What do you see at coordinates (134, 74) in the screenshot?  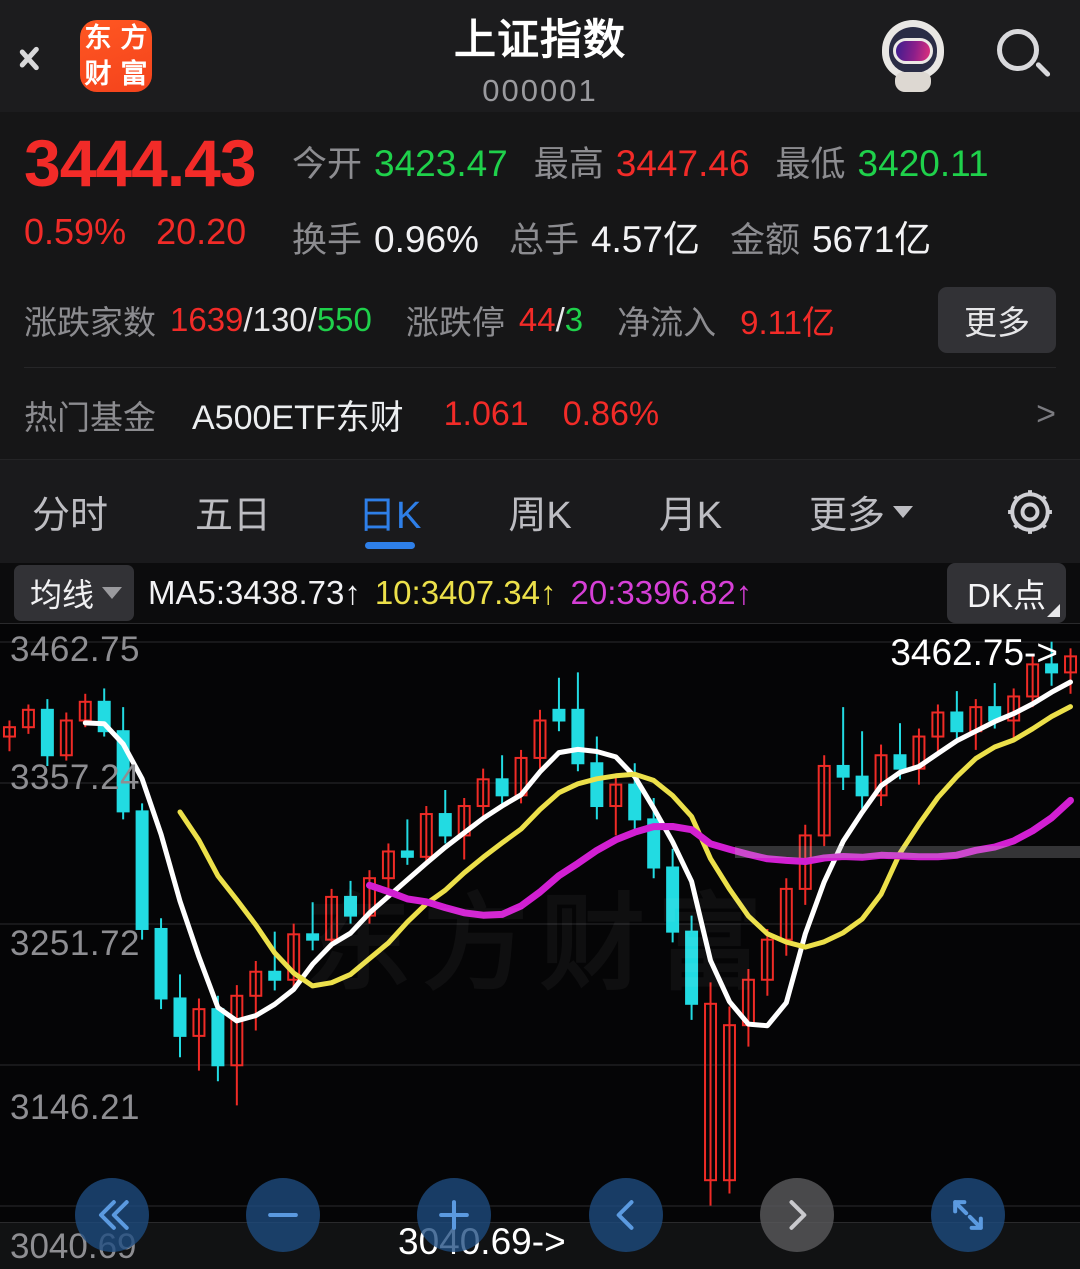 I see `logo-char-4: 富` at bounding box center [134, 74].